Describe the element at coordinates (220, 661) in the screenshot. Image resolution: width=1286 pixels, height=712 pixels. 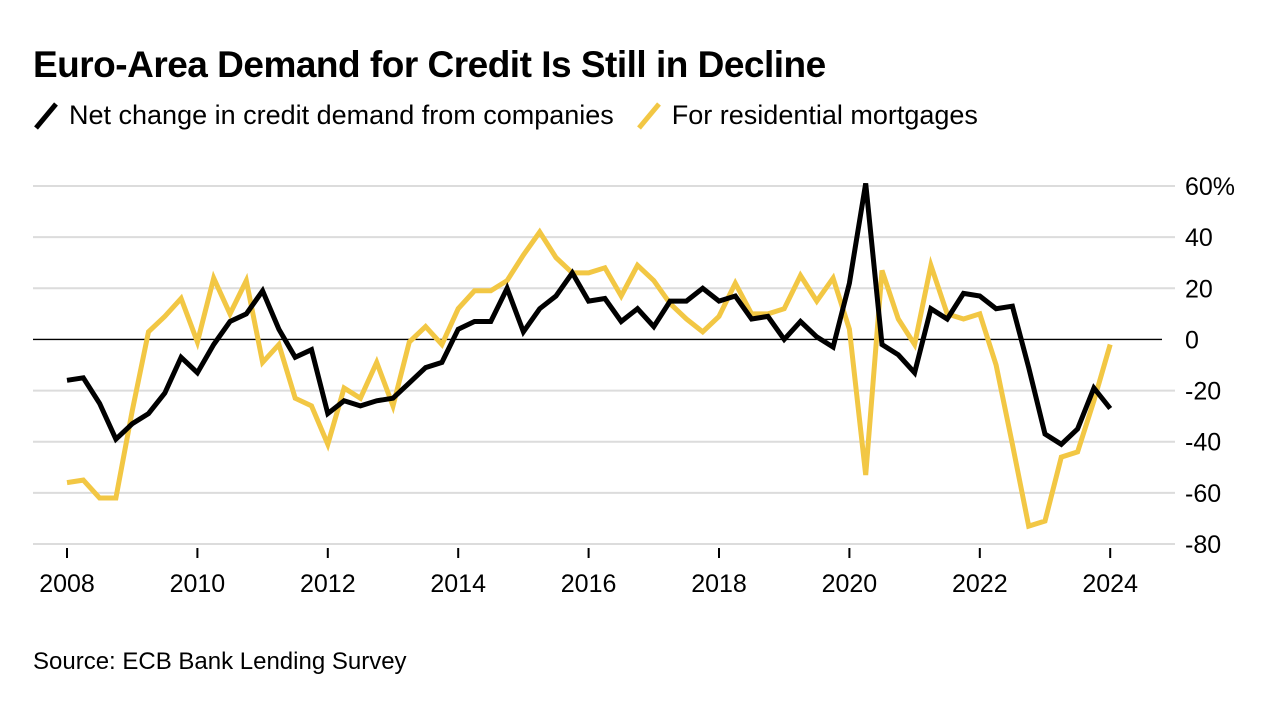
I see `source-note: Source: ECB Bank Lending Survey` at that location.